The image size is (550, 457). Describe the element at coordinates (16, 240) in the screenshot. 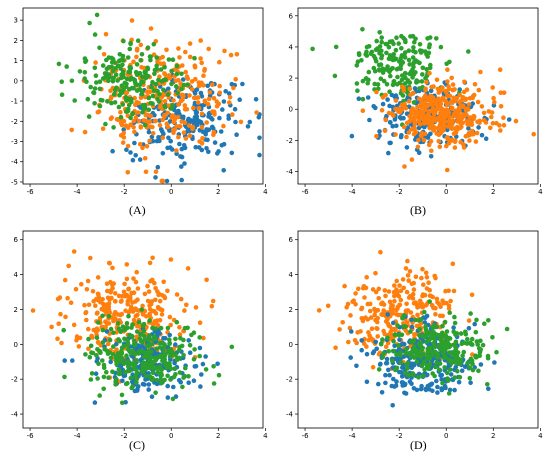

I see `y-tick-label: 6` at that location.